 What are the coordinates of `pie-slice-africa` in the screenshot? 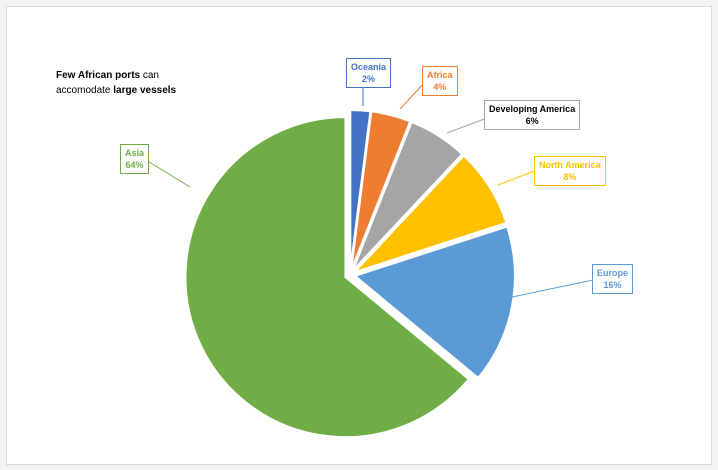 It's located at (381, 190).